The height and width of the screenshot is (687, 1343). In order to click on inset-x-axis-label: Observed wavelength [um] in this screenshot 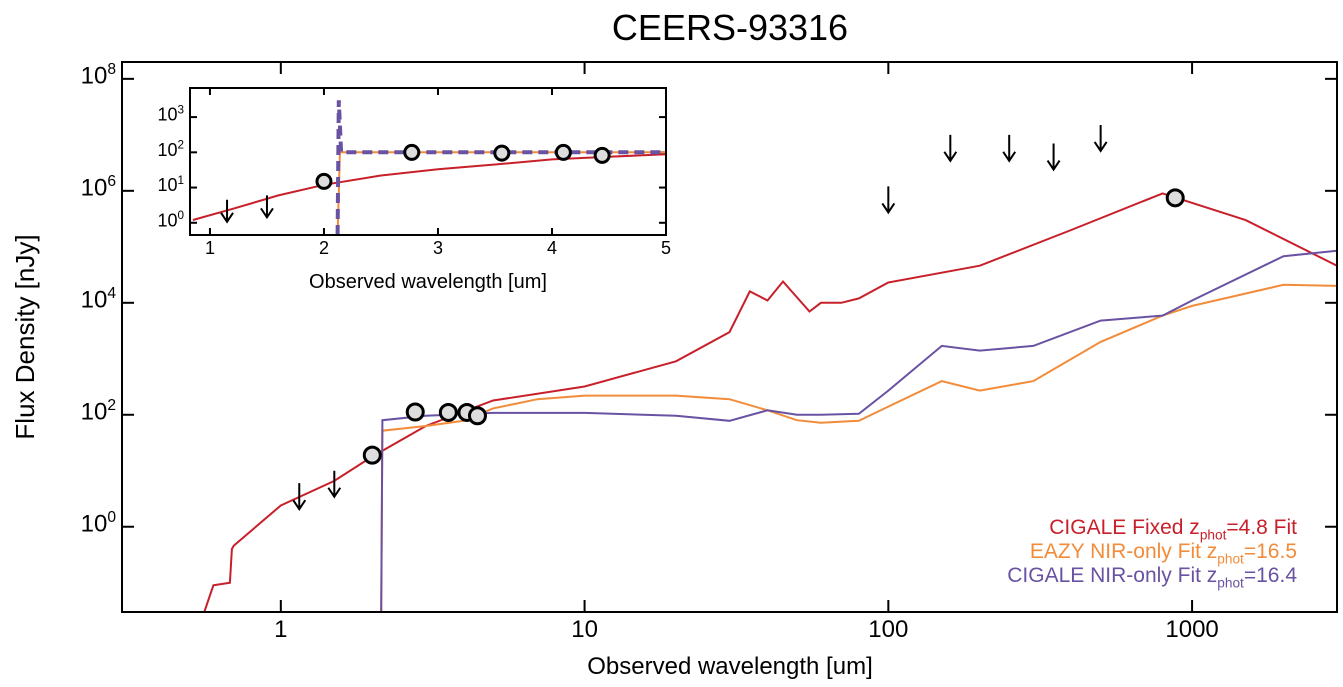, I will do `click(428, 282)`.